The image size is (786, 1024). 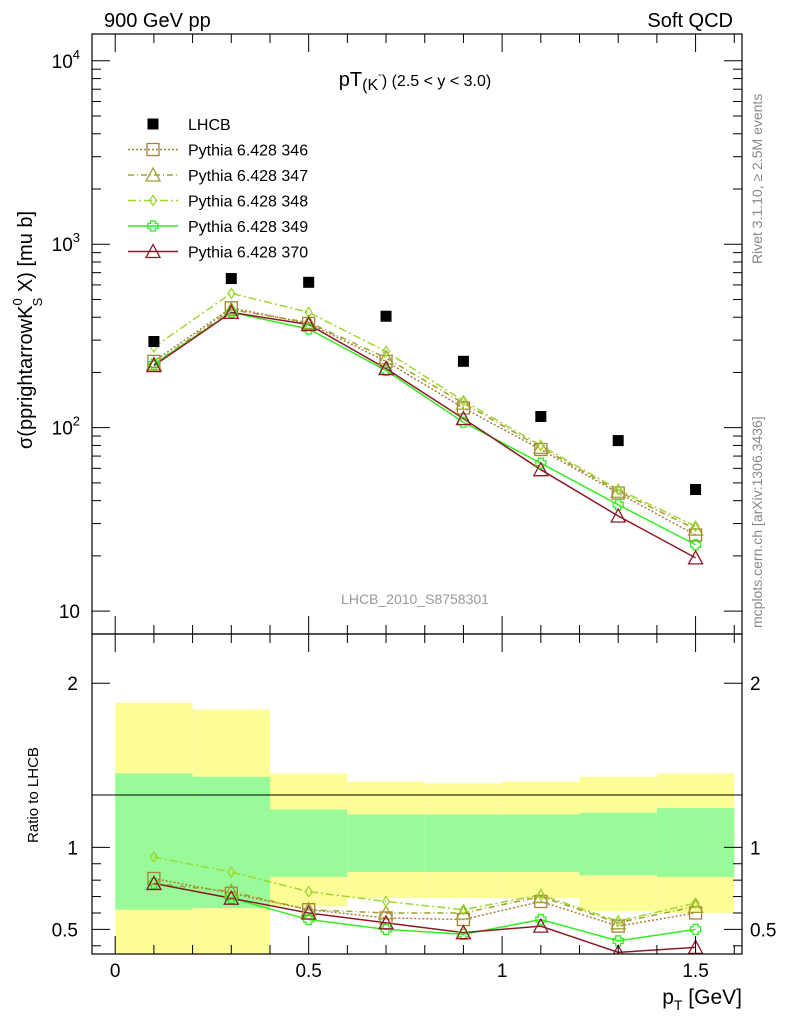 I want to click on y-tick-label: 10, so click(x=69, y=612).